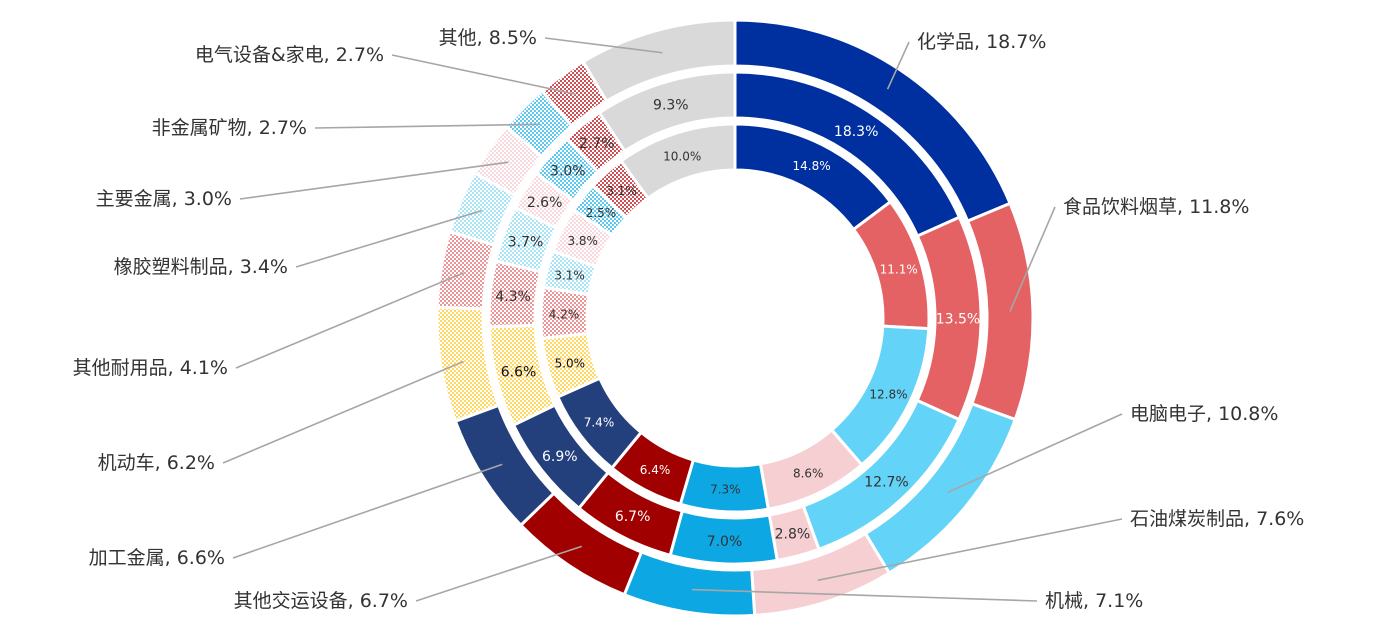 The image size is (1399, 623). What do you see at coordinates (888, 394) in the screenshot?
I see `inner-value-label-2: 12.8%` at bounding box center [888, 394].